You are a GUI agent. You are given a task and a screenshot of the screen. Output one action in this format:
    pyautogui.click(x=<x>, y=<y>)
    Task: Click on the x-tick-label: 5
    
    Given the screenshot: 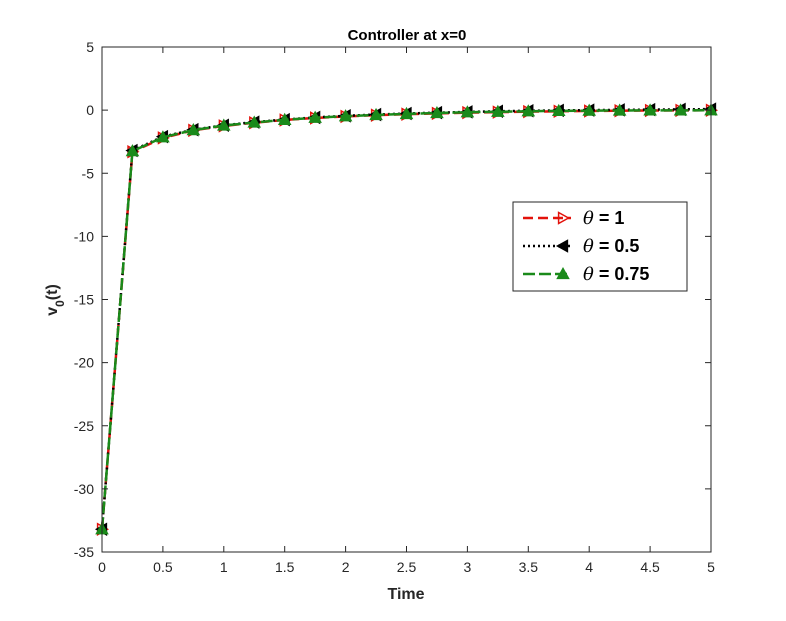 What is the action you would take?
    pyautogui.click(x=711, y=567)
    